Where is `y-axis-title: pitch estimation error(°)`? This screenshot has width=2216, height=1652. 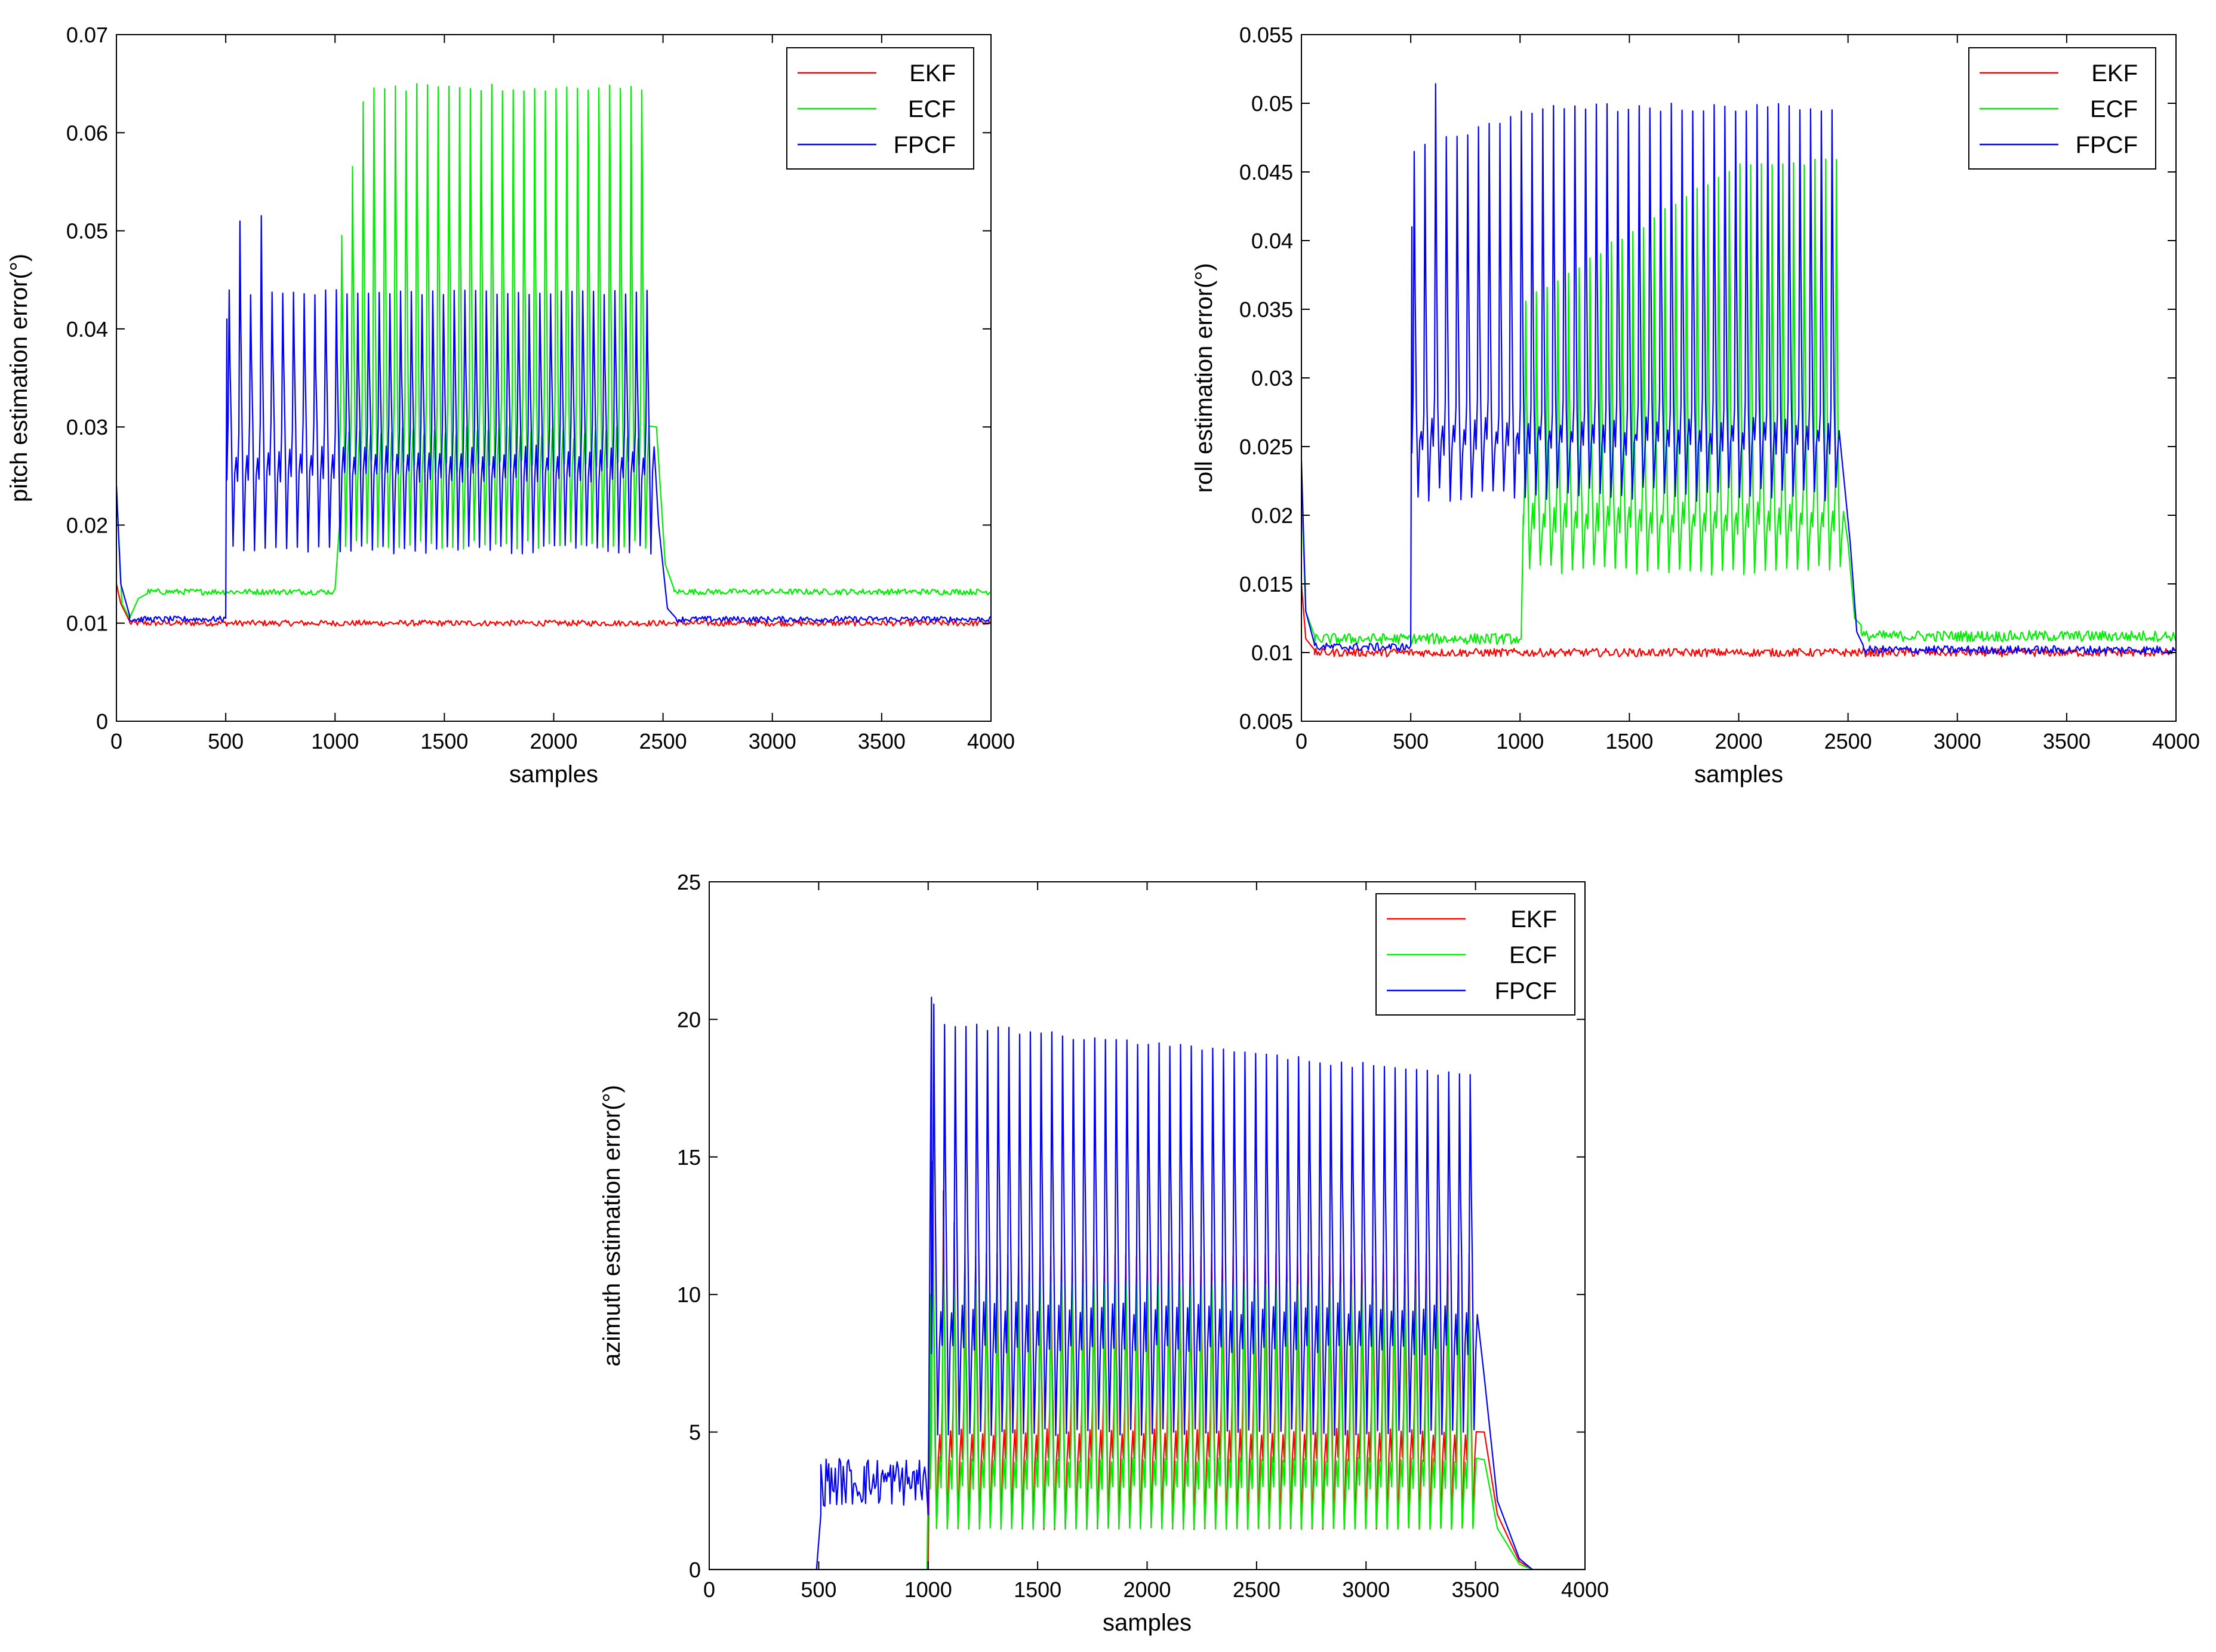 y-axis-title: pitch estimation error(°) is located at coordinates (19, 378).